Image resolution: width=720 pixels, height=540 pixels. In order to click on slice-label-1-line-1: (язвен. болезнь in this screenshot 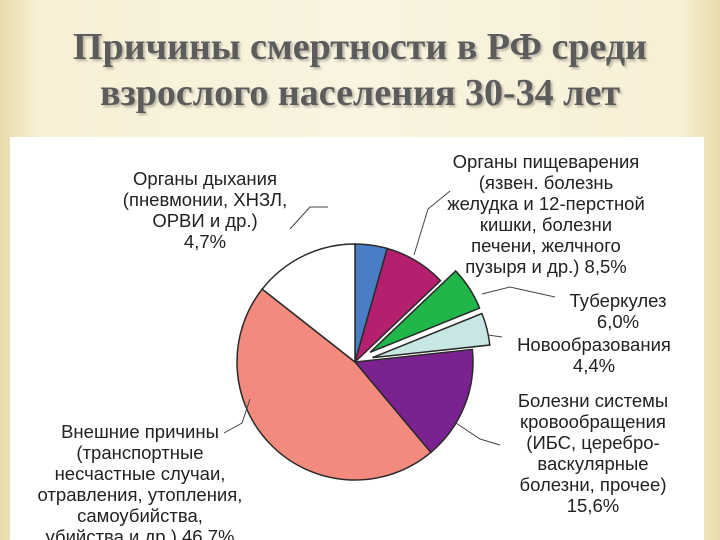, I will do `click(546, 182)`.